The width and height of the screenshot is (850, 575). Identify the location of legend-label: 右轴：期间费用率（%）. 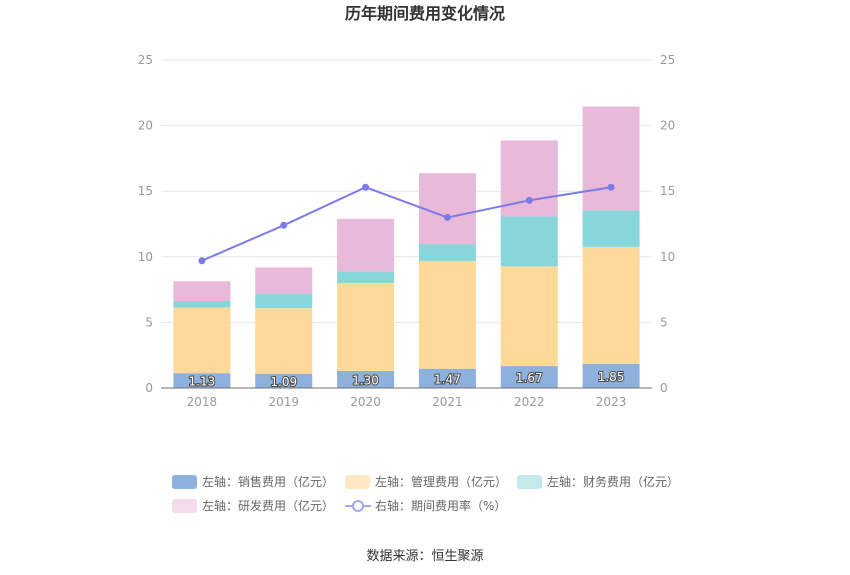
(440, 505).